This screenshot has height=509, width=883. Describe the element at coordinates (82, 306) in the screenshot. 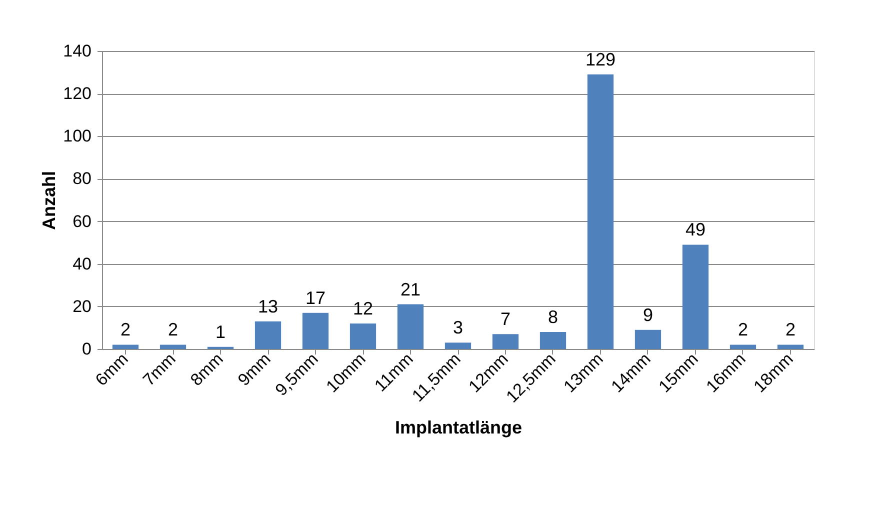

I see `y-tick-label: 20` at that location.